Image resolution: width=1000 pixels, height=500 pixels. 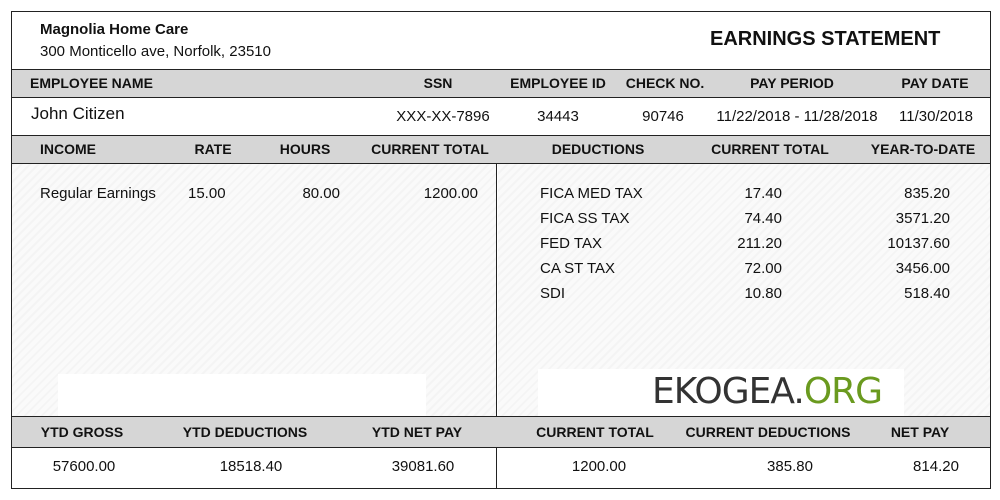 What do you see at coordinates (78, 113) in the screenshot?
I see `employee-name: John Citizen` at bounding box center [78, 113].